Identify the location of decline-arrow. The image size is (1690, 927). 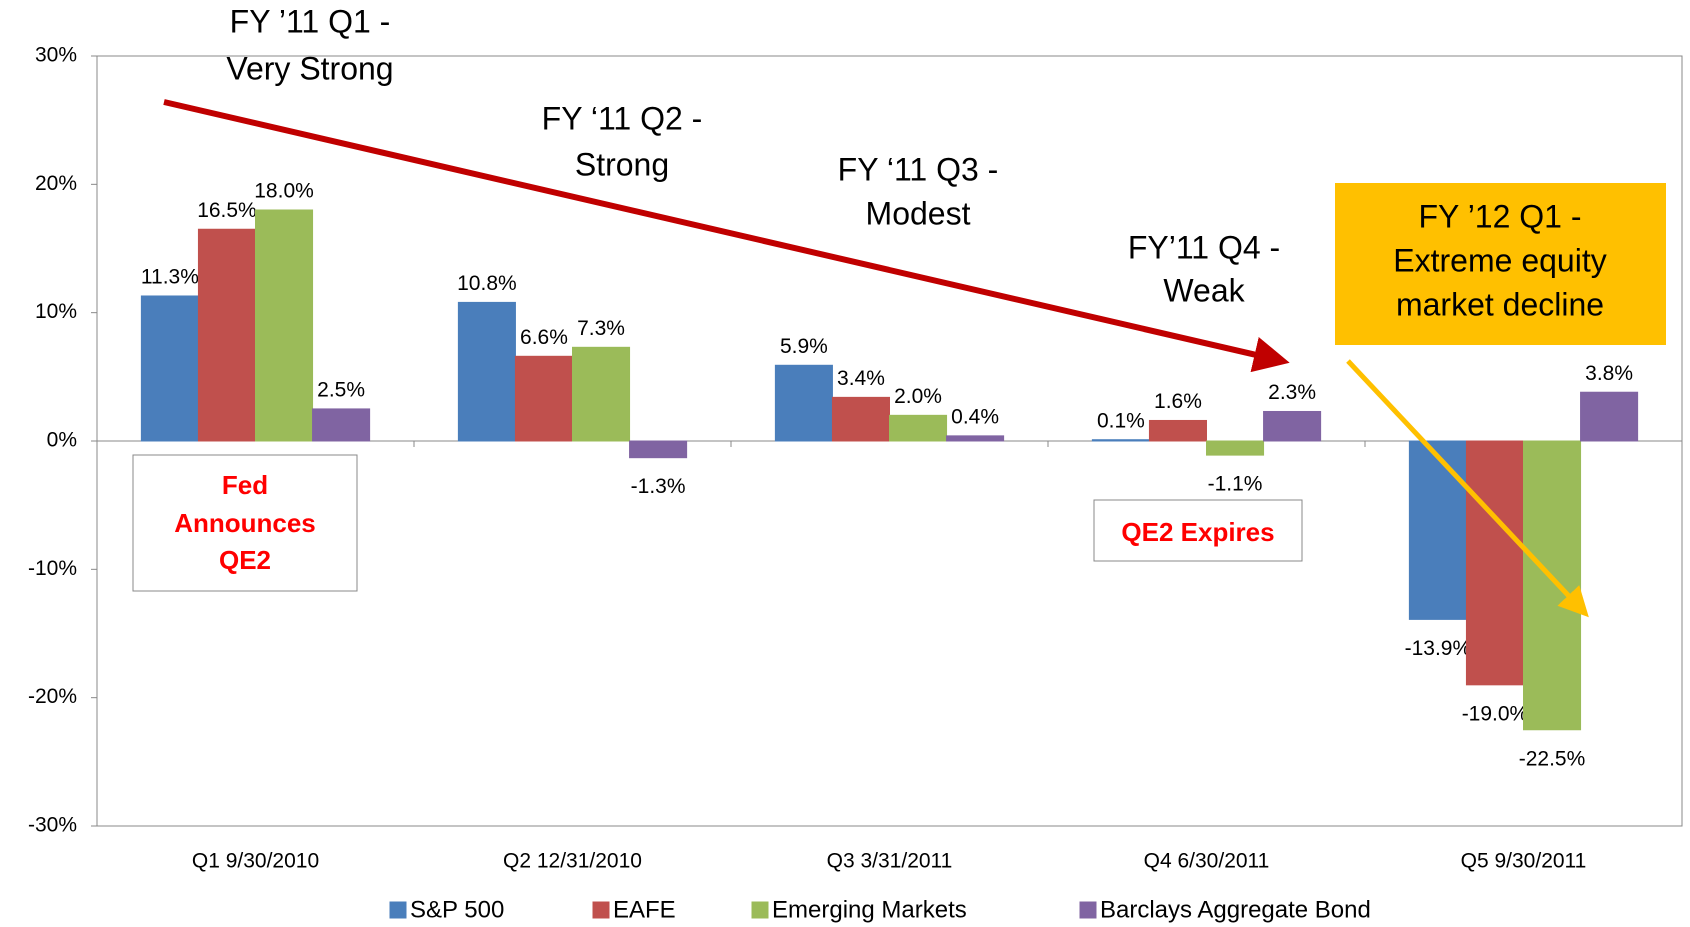
(1467, 488).